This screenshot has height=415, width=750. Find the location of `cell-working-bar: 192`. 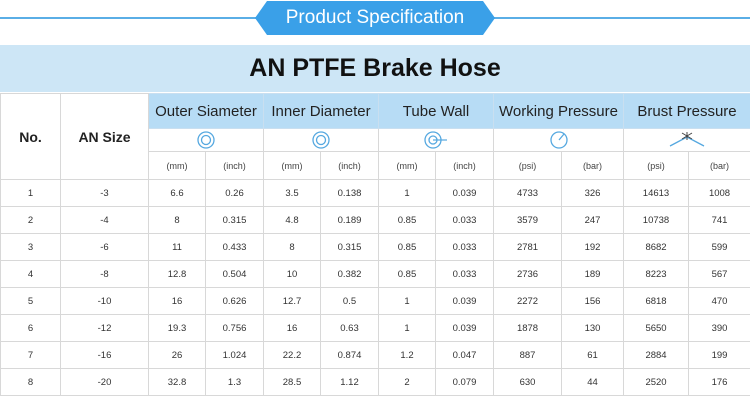

cell-working-bar: 192 is located at coordinates (593, 247).